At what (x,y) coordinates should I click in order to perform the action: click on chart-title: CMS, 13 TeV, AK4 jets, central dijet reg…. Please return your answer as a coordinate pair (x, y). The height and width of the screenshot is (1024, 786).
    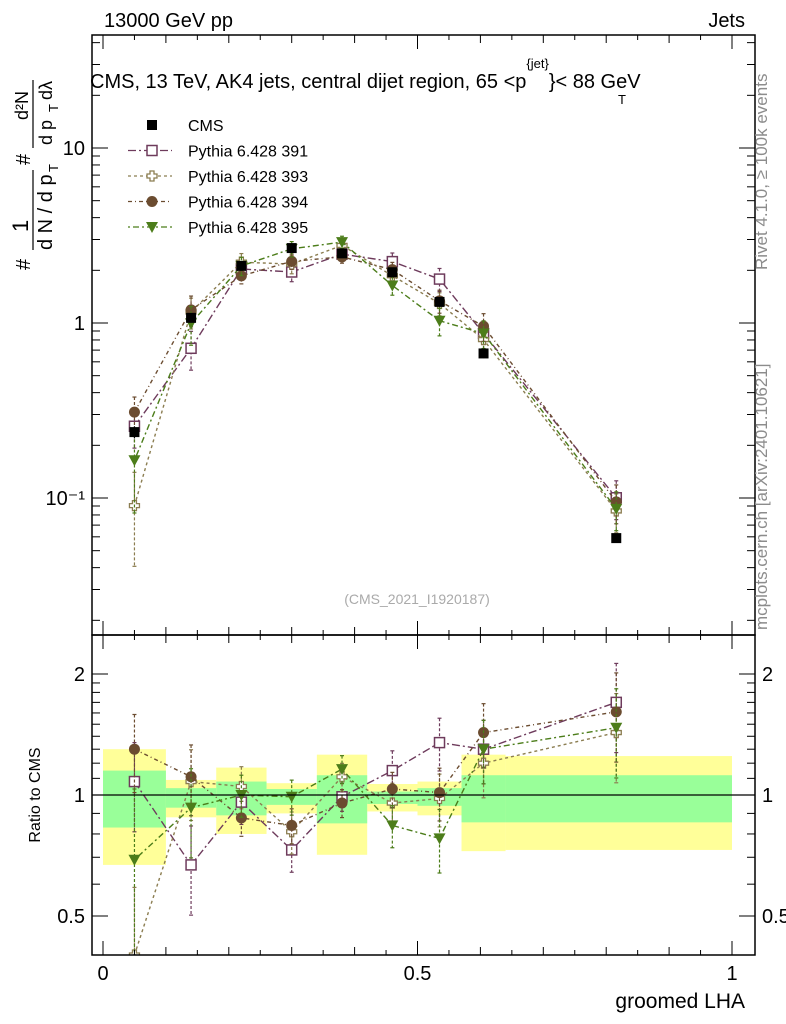
    Looking at the image, I should click on (365, 74).